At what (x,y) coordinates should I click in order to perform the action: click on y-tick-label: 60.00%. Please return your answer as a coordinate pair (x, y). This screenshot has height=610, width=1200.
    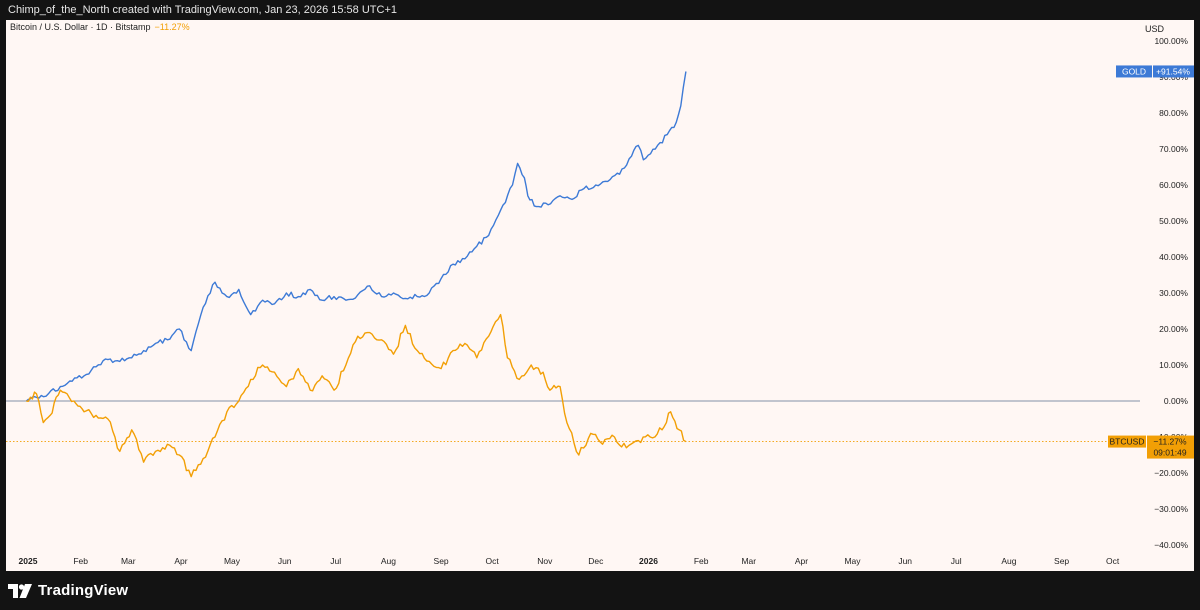
    Looking at the image, I should click on (1173, 185).